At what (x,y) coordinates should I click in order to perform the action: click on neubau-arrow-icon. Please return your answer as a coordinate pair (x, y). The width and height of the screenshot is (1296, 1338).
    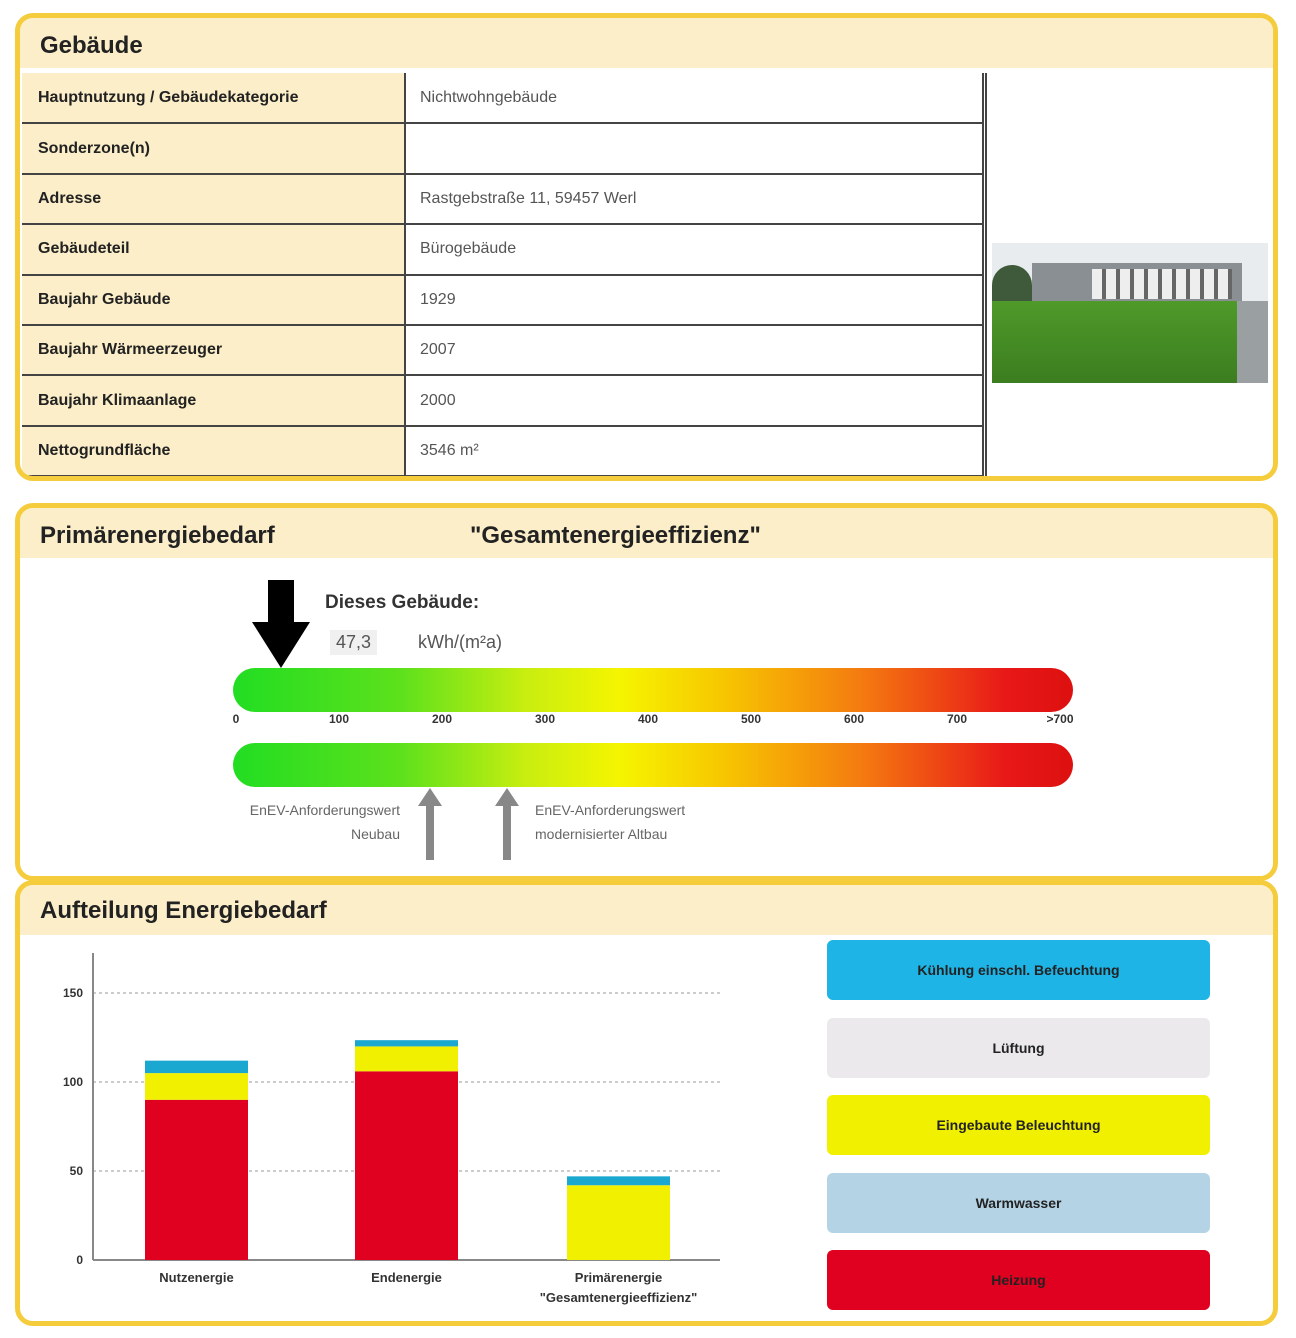
    Looking at the image, I should click on (430, 824).